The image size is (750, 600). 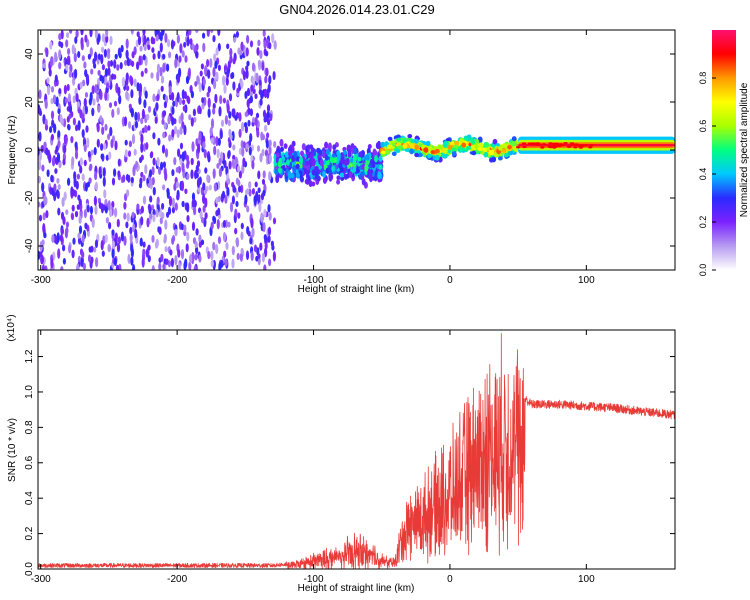 I want to click on colorbar-tick-label: 0.0, so click(x=703, y=270).